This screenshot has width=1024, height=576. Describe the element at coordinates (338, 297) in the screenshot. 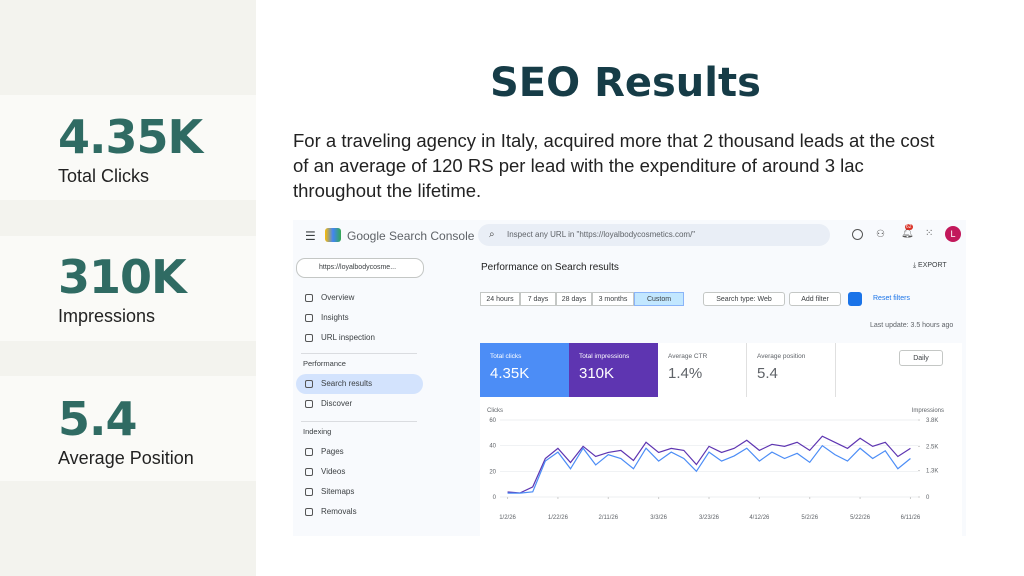

I see `nav-item: Overview` at that location.